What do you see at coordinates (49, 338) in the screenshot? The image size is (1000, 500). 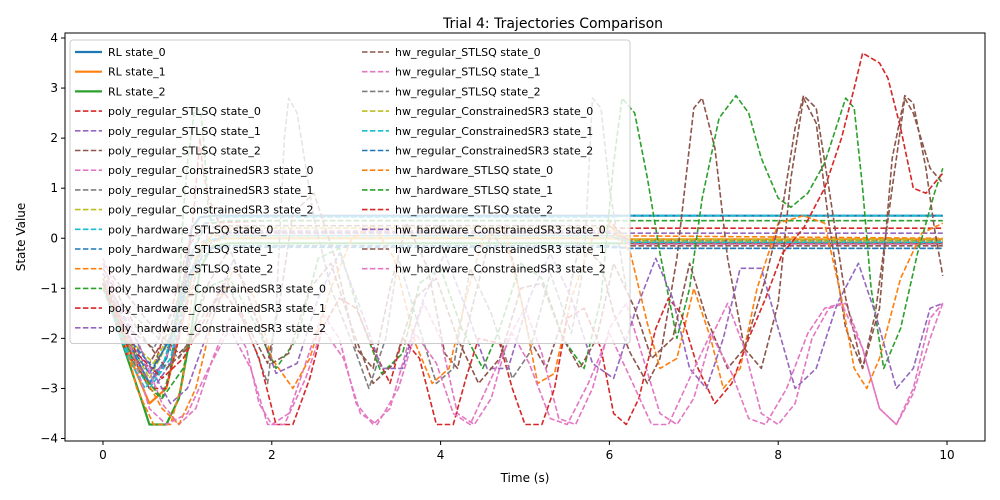 I see `y-tick-label: −2` at bounding box center [49, 338].